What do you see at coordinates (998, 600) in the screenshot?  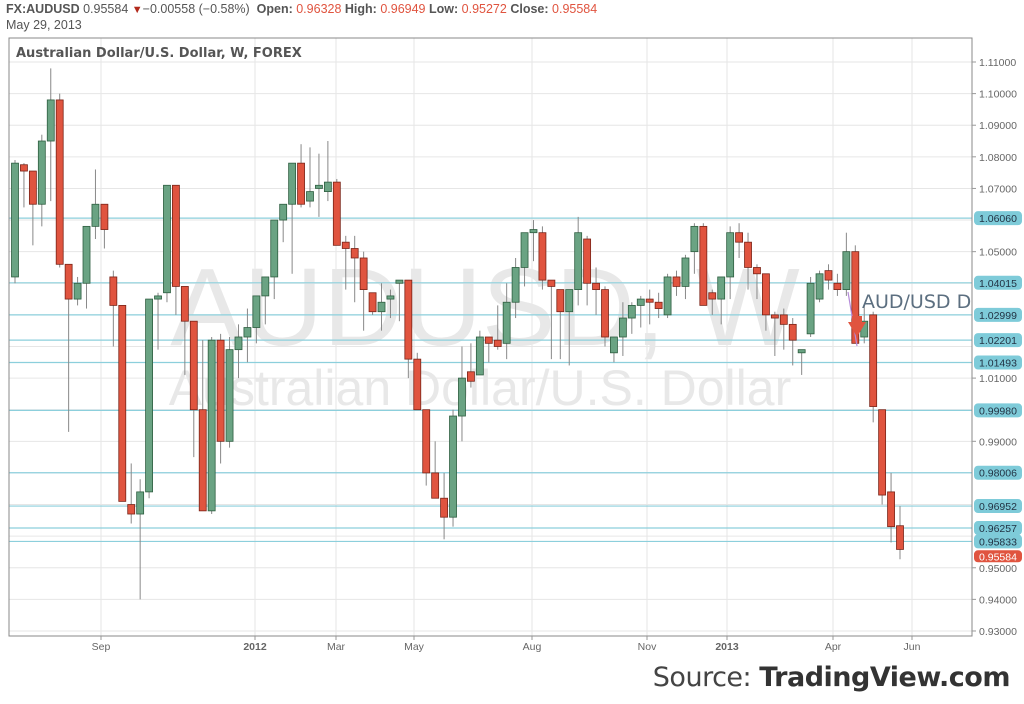 I see `svg-text: 0.94000` at bounding box center [998, 600].